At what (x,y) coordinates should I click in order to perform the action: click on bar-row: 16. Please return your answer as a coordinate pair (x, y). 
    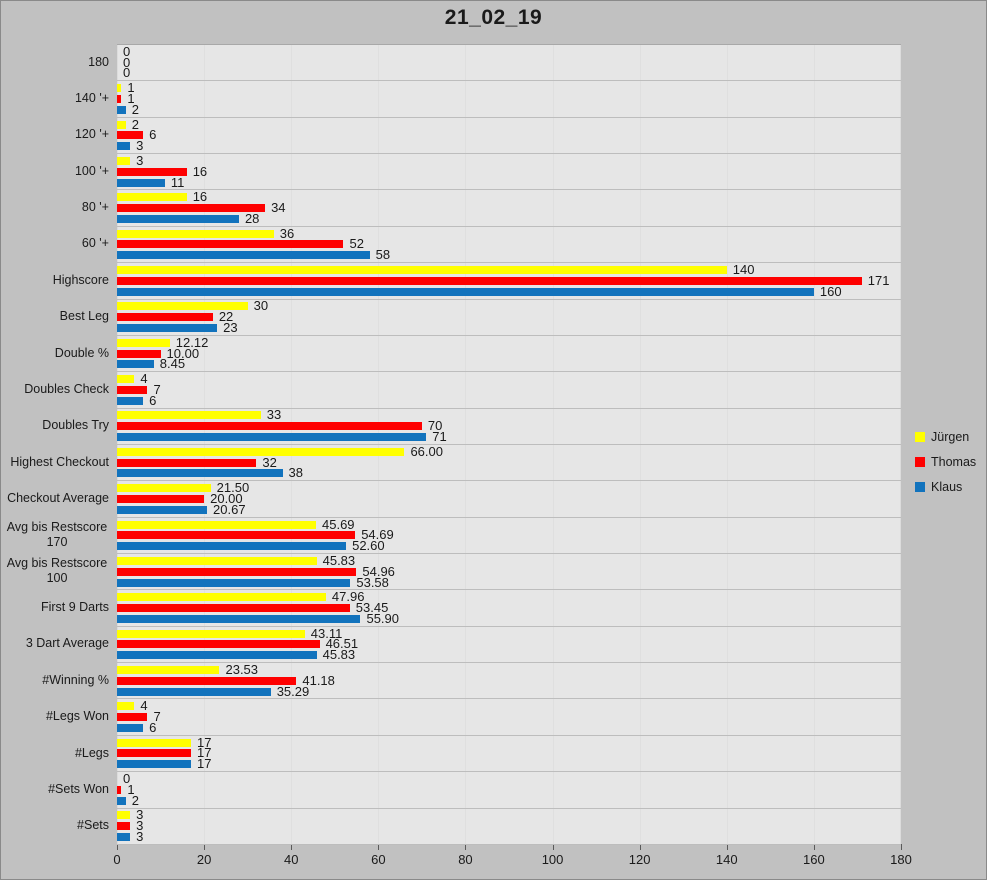
    Looking at the image, I should click on (509, 171).